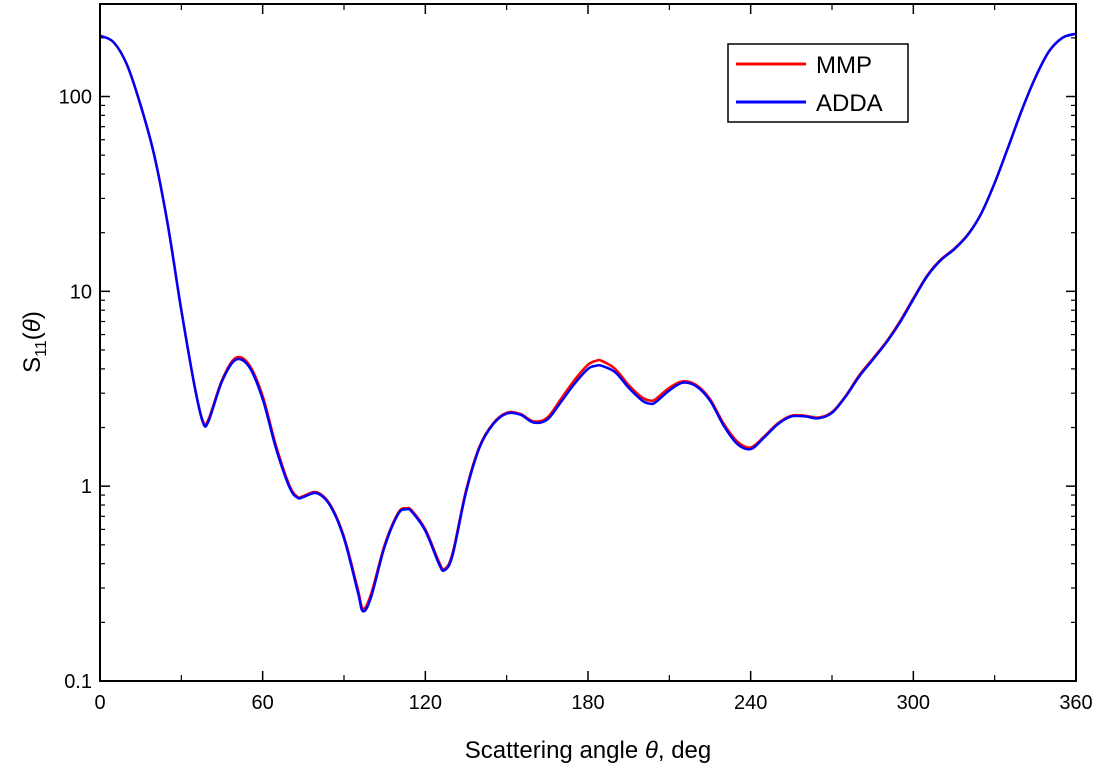 The image size is (1102, 767). What do you see at coordinates (32, 336) in the screenshot?
I see `y-axis-title-open: (` at bounding box center [32, 336].